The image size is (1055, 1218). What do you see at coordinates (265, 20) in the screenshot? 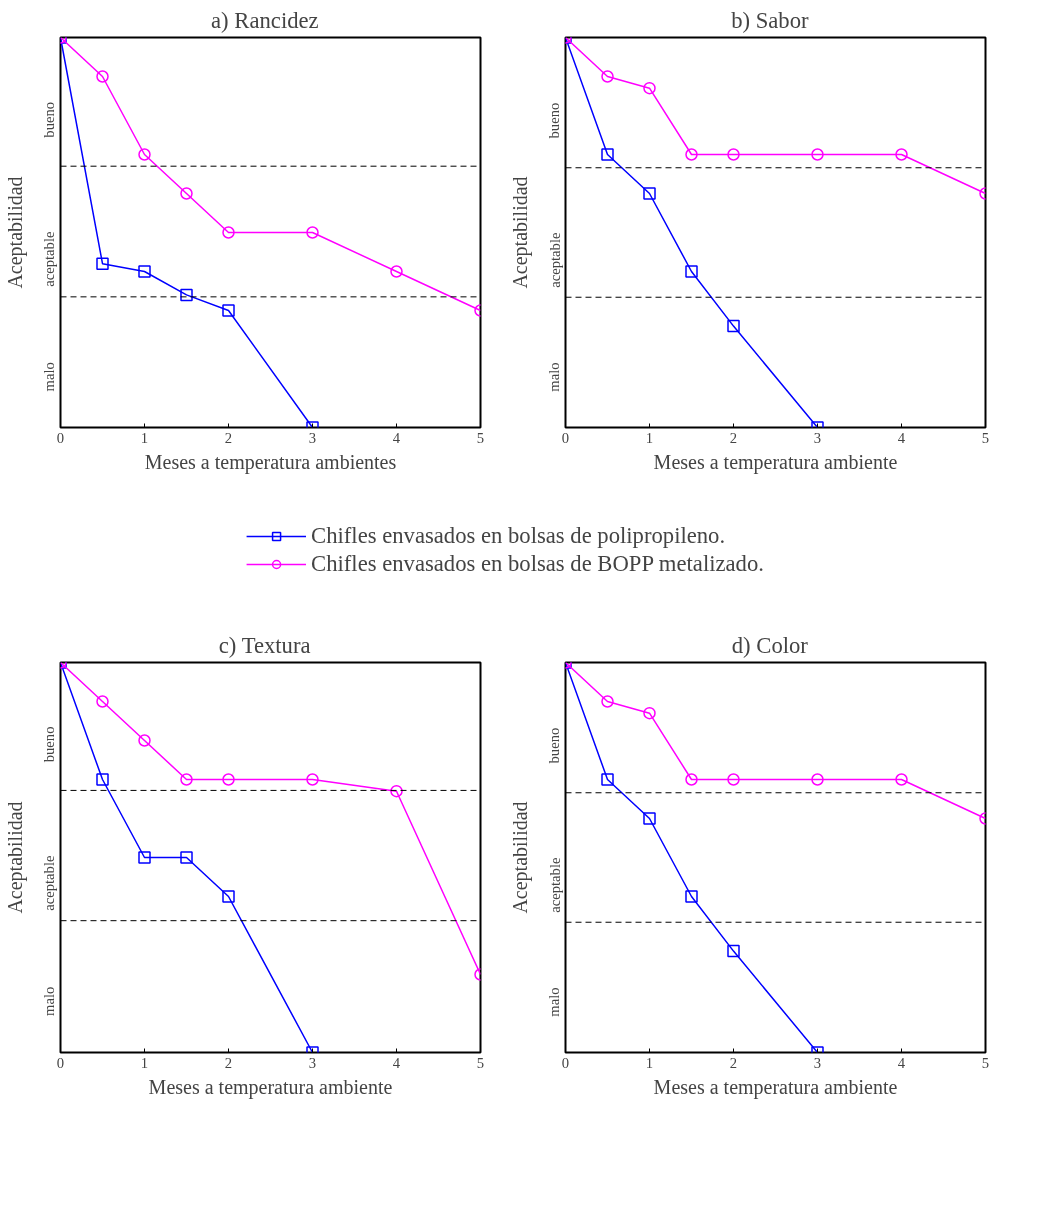
I see `chart-title: a) Rancidez` at bounding box center [265, 20].